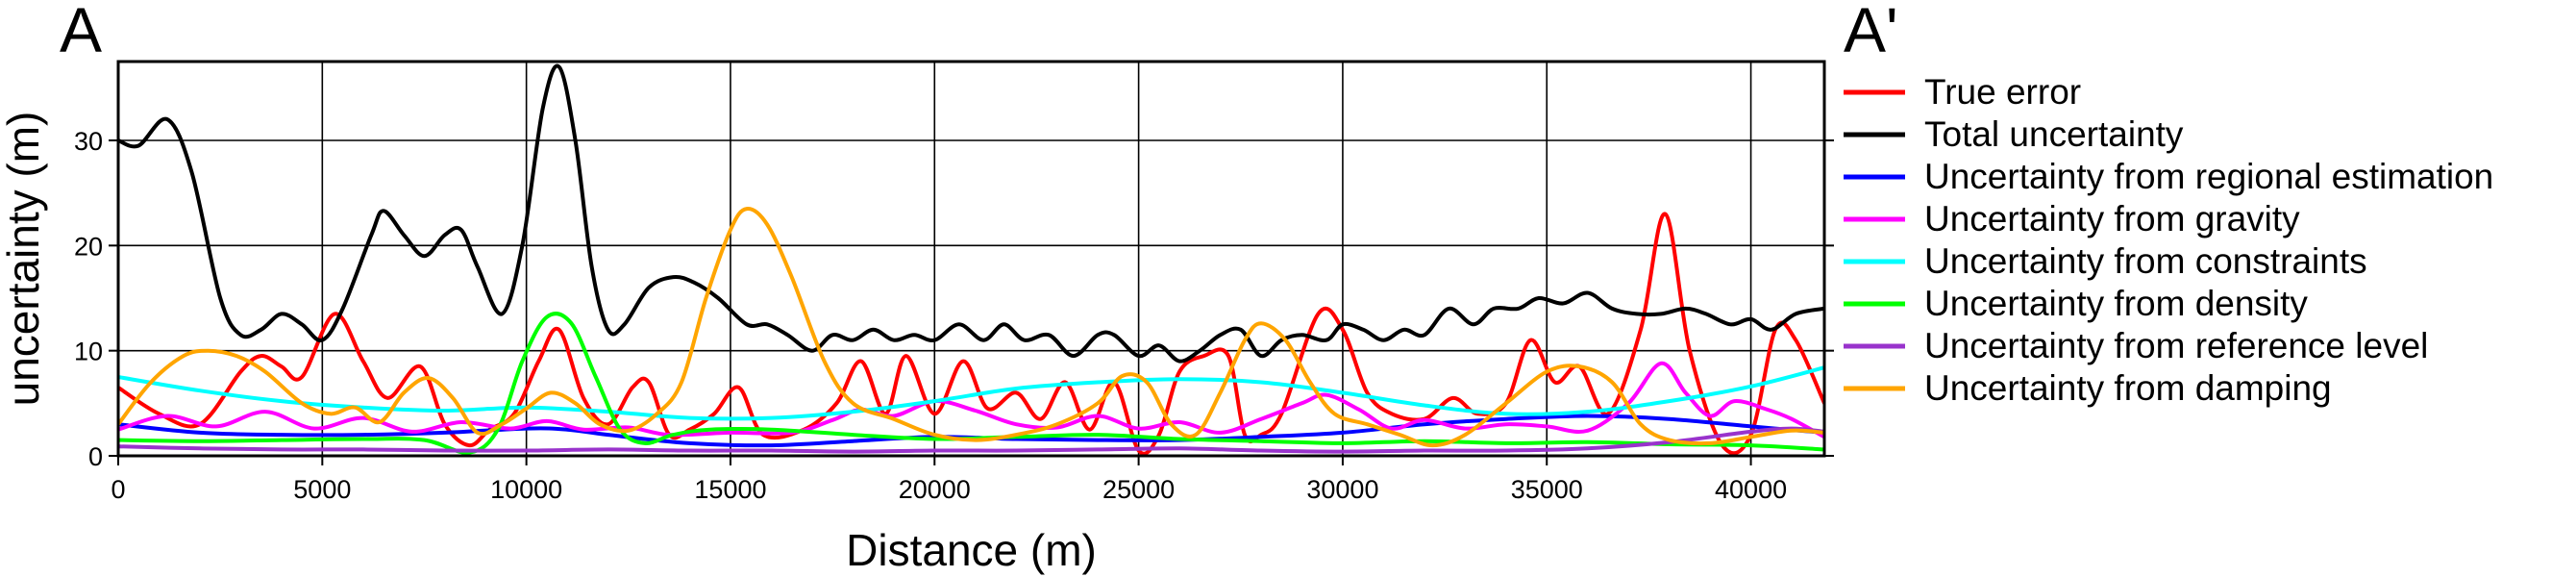 The height and width of the screenshot is (577, 2576). Describe the element at coordinates (322, 490) in the screenshot. I see `x-tick-label: 5000` at that location.